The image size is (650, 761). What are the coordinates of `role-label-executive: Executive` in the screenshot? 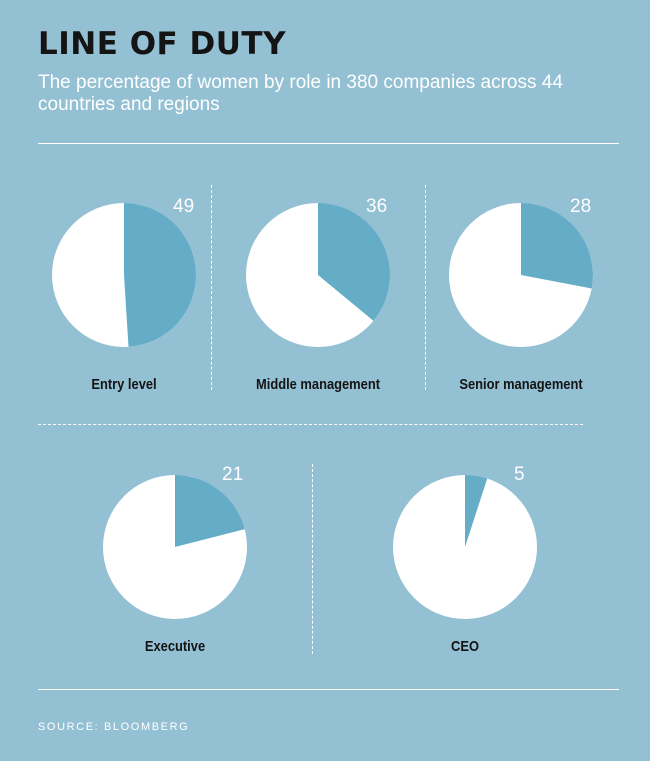 It's located at (175, 646).